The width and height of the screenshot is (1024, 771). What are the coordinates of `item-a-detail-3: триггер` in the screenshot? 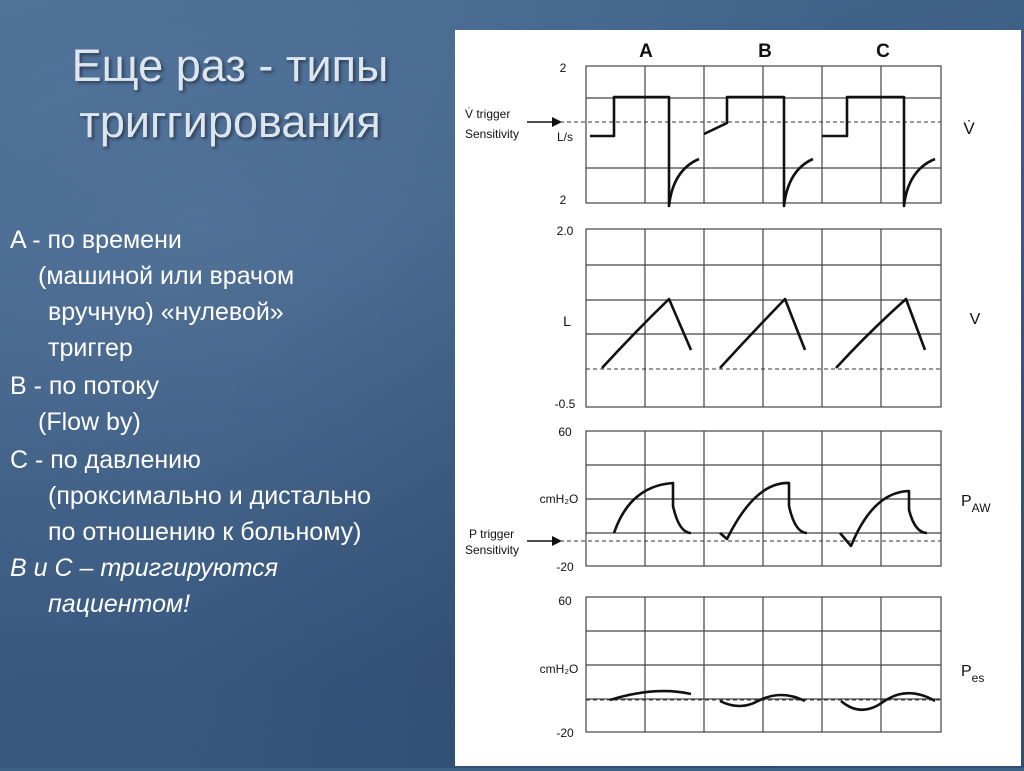 It's located at (90, 348).